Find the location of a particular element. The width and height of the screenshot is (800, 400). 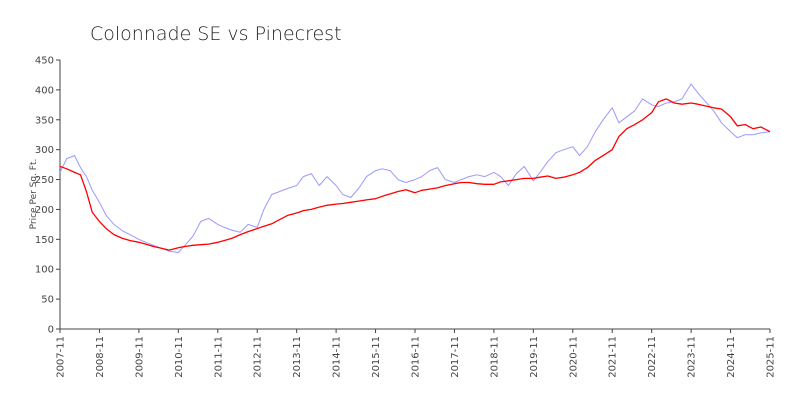

y-tick-label: 350 is located at coordinates (44, 120).